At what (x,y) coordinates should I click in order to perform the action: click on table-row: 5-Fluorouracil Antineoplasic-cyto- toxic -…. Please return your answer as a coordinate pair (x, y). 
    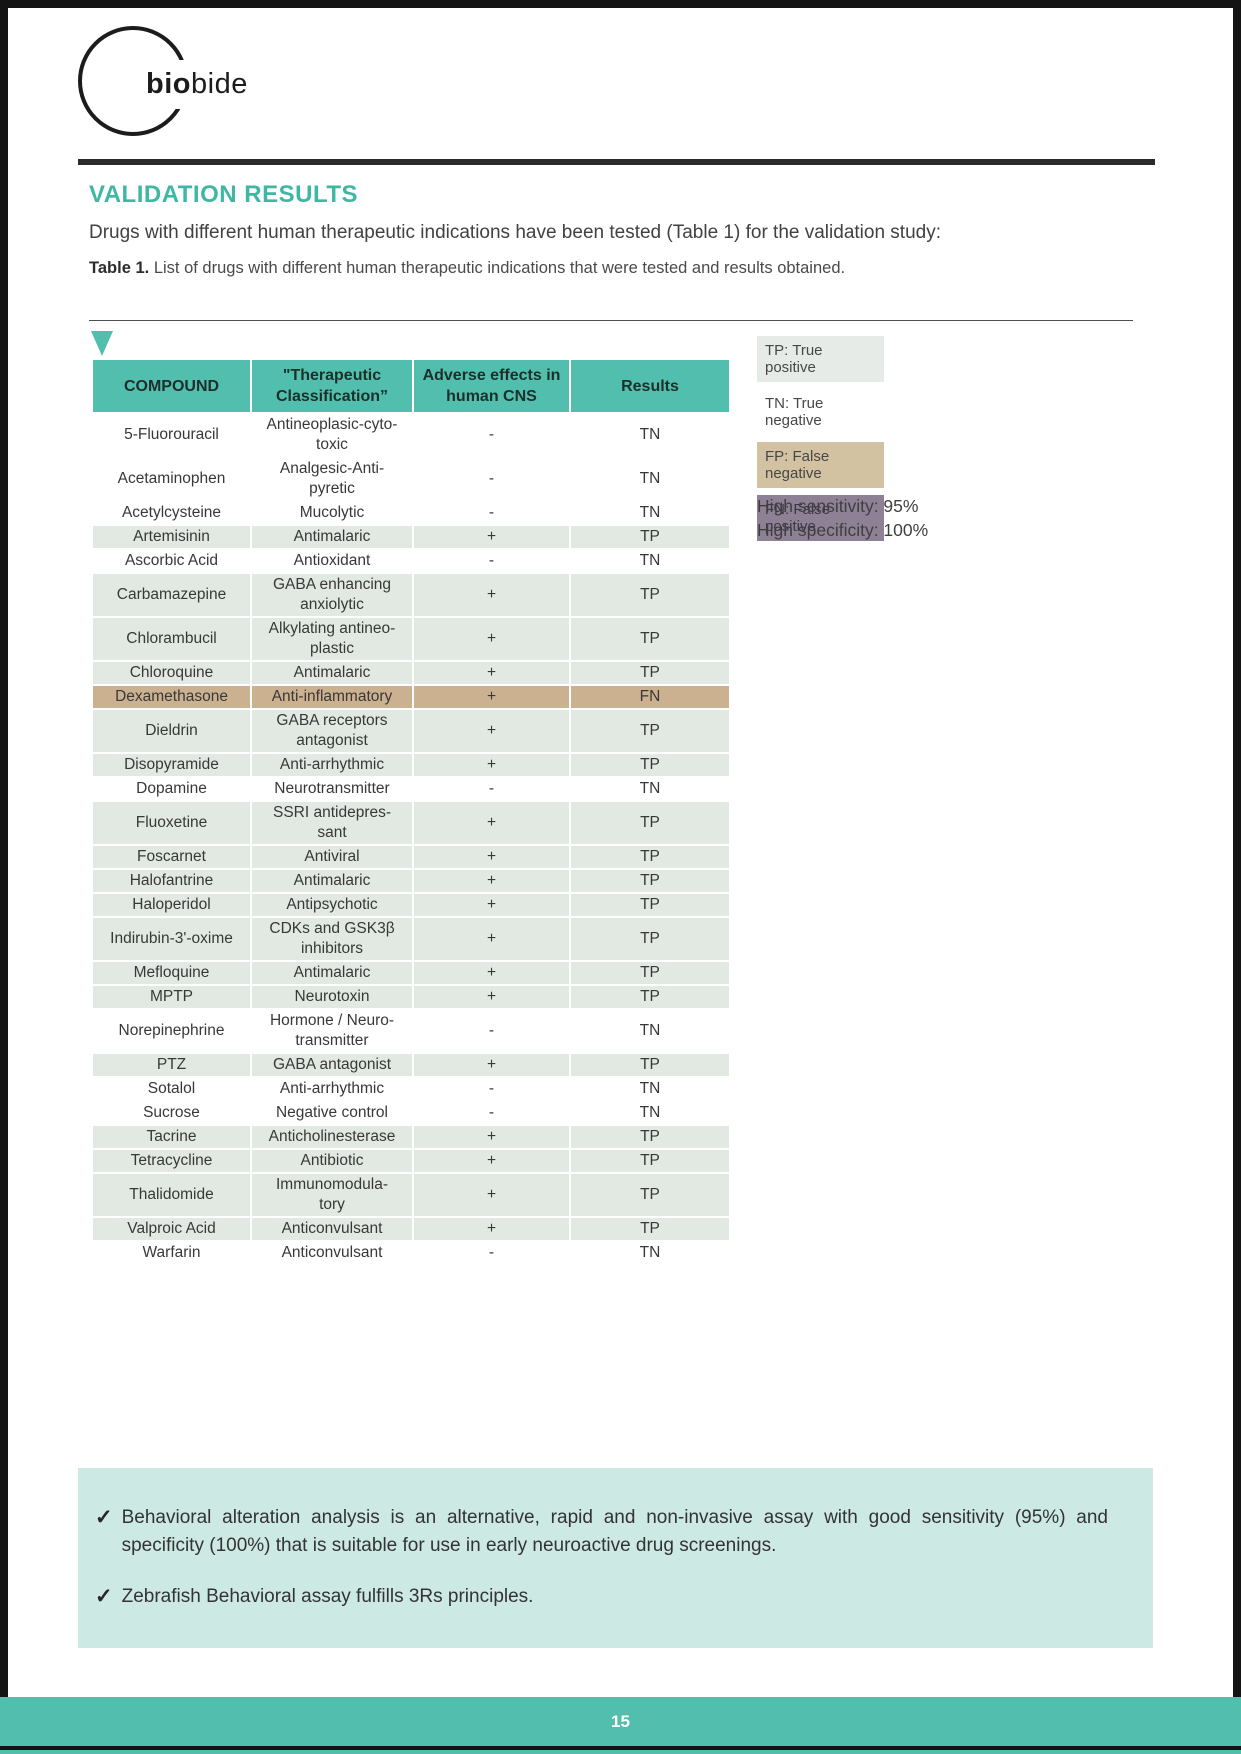
    Looking at the image, I should click on (413, 435).